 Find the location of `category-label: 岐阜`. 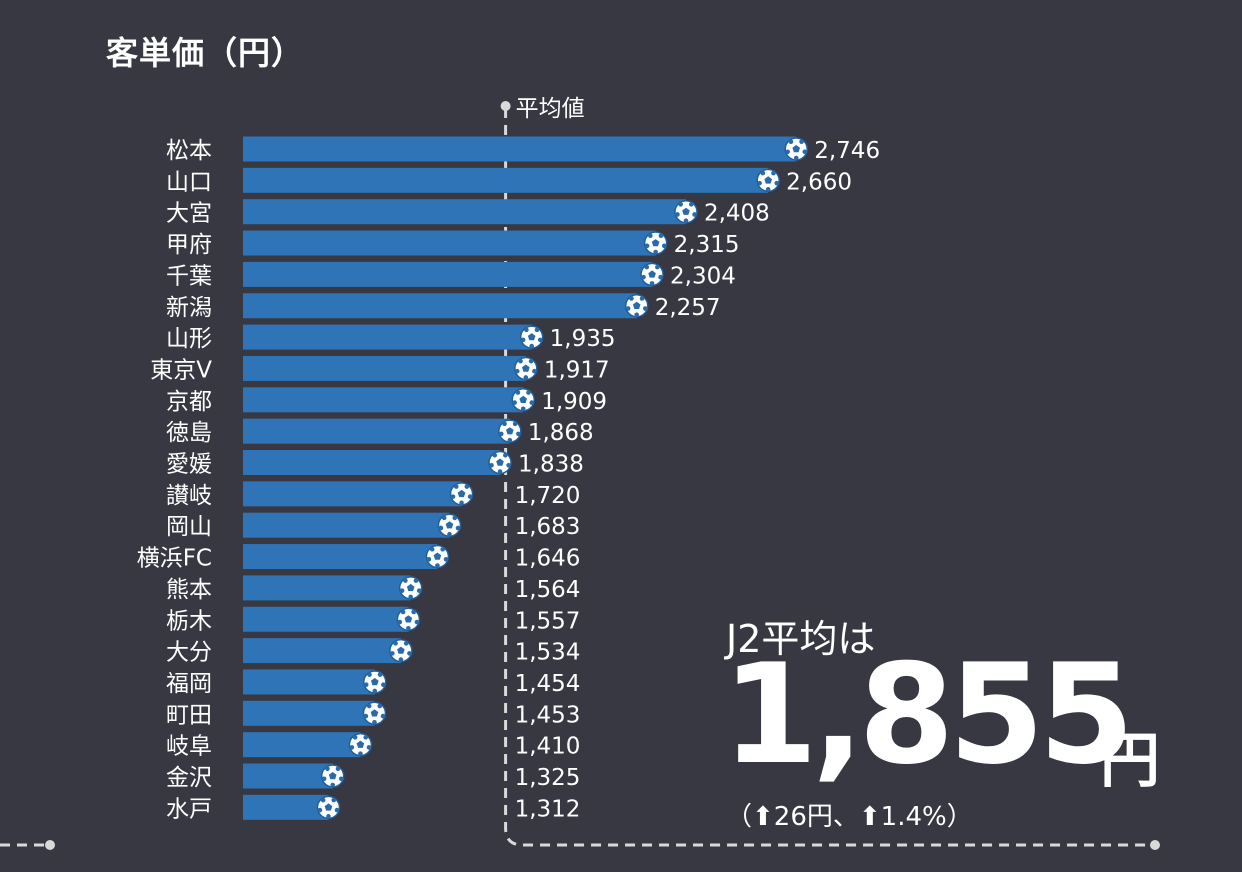

category-label: 岐阜 is located at coordinates (189, 747).